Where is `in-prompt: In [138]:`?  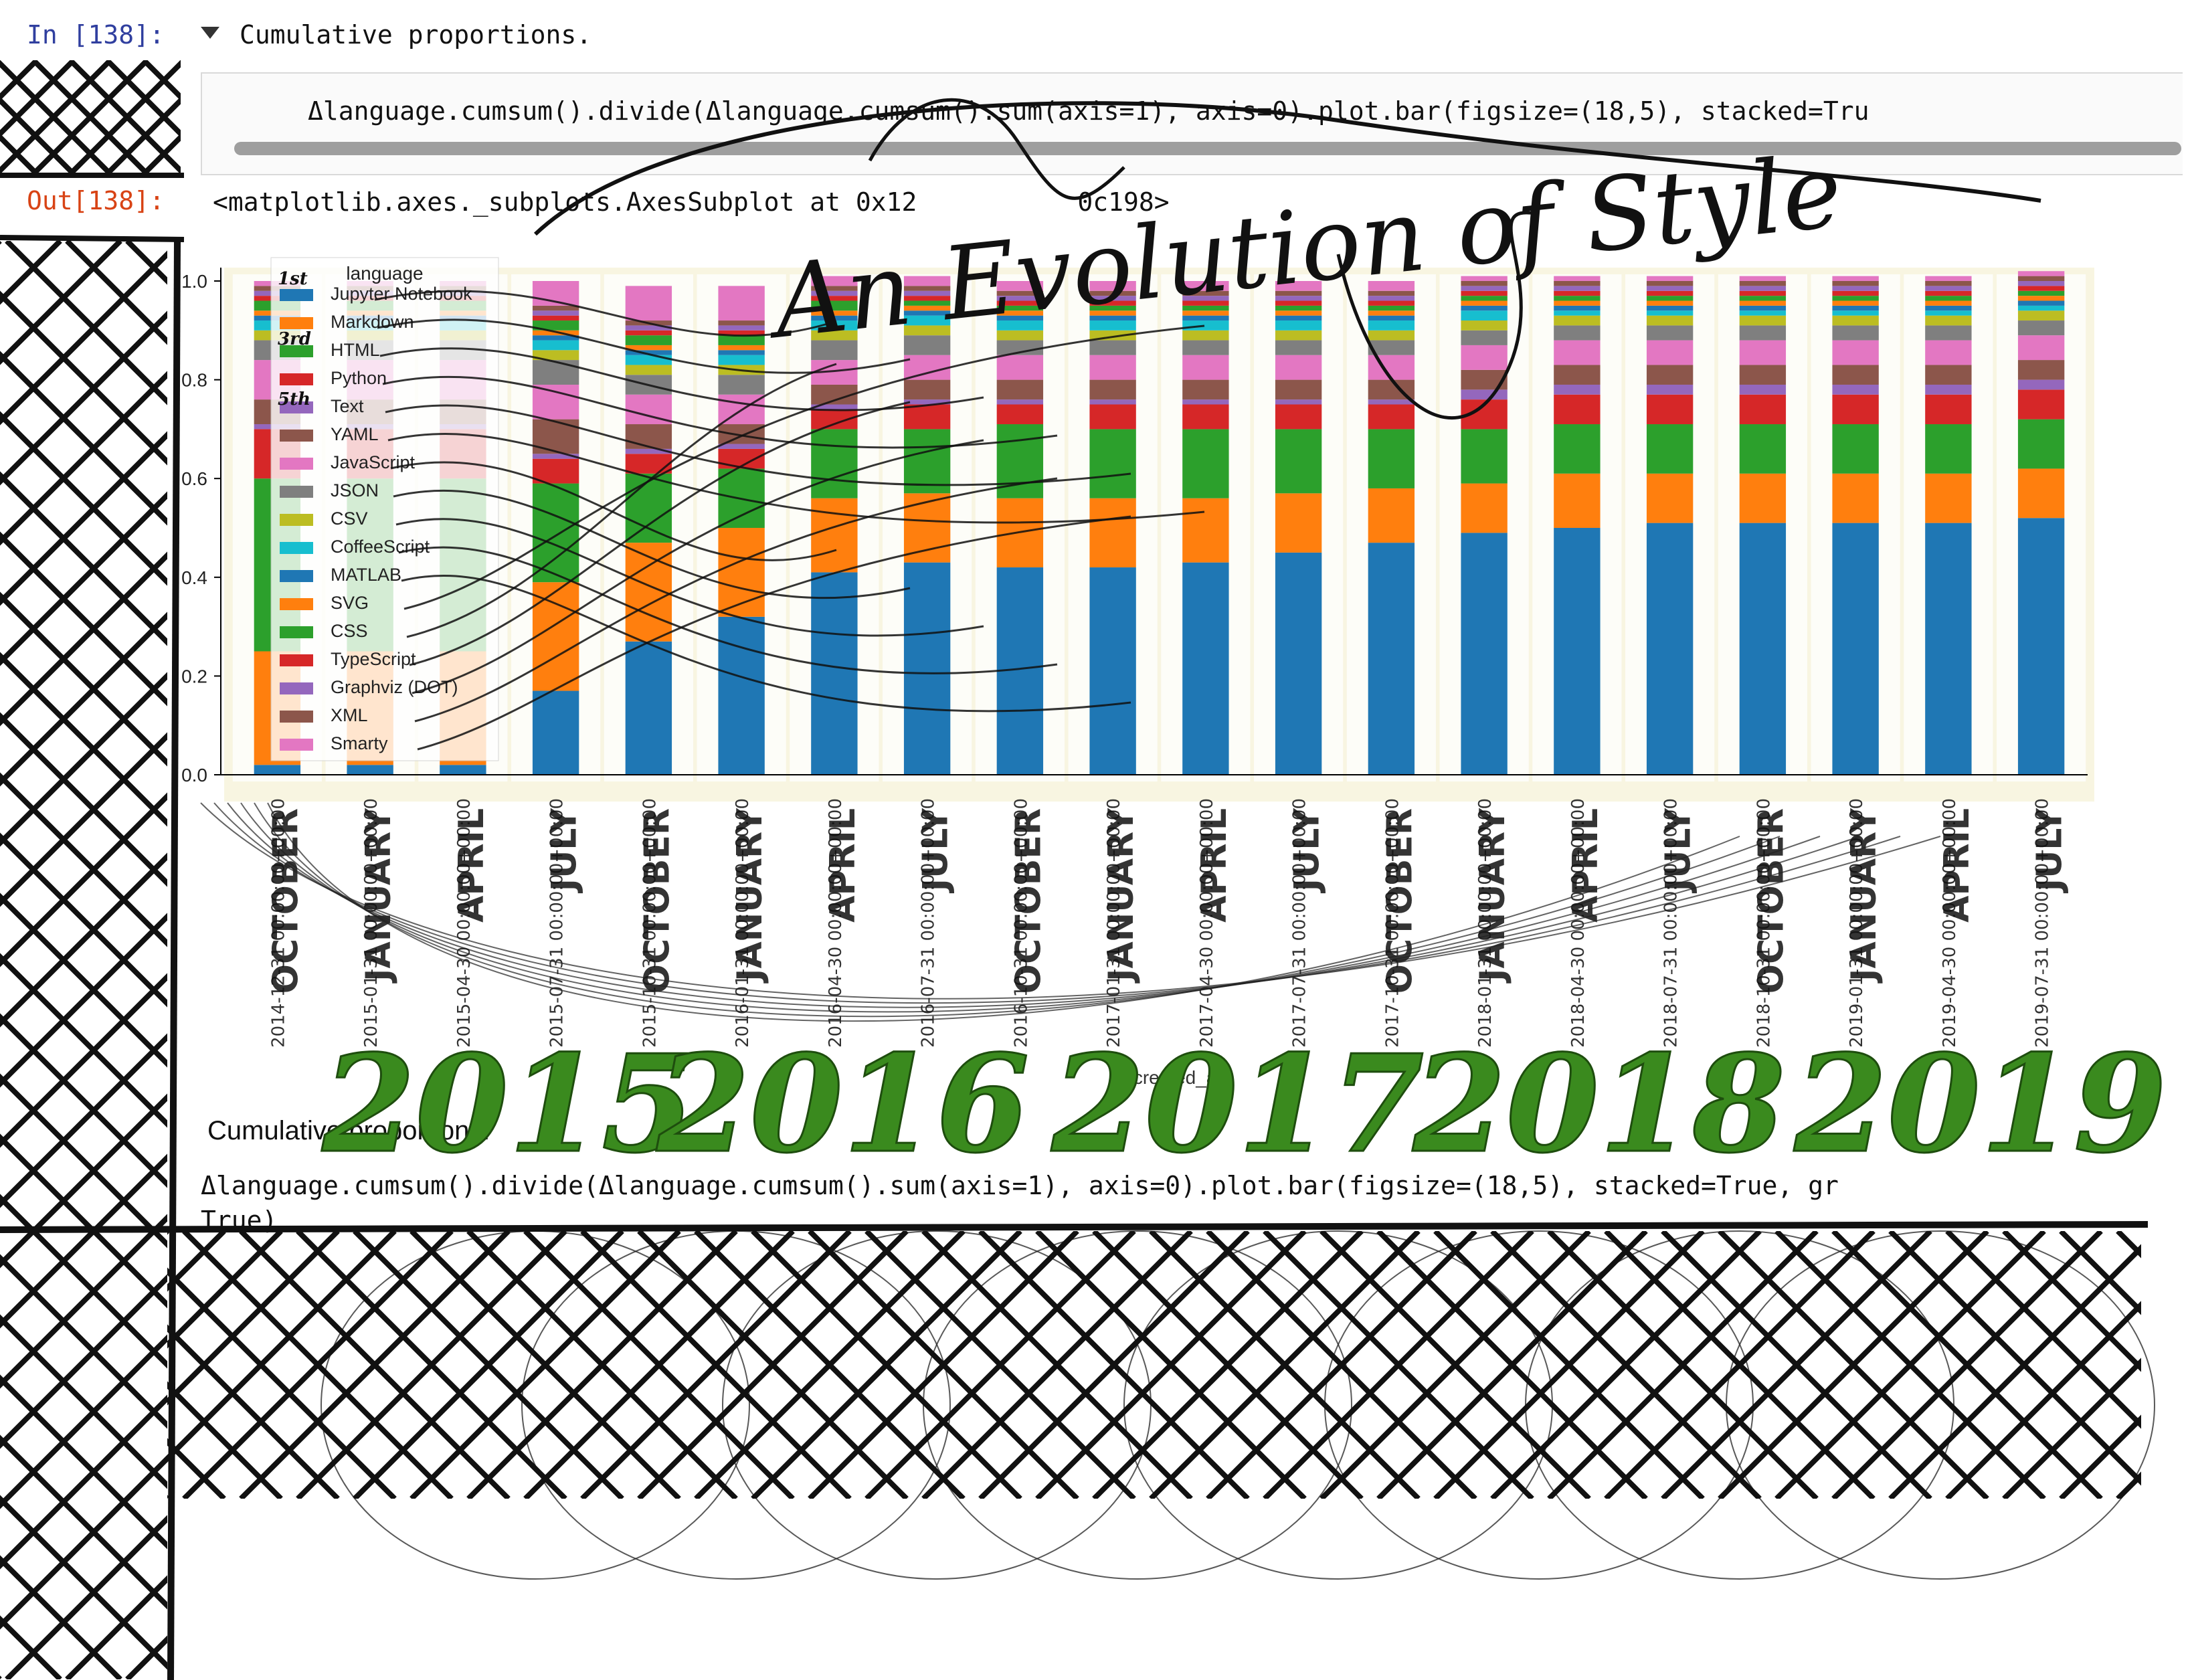
in-prompt: In [138]: is located at coordinates (96, 35).